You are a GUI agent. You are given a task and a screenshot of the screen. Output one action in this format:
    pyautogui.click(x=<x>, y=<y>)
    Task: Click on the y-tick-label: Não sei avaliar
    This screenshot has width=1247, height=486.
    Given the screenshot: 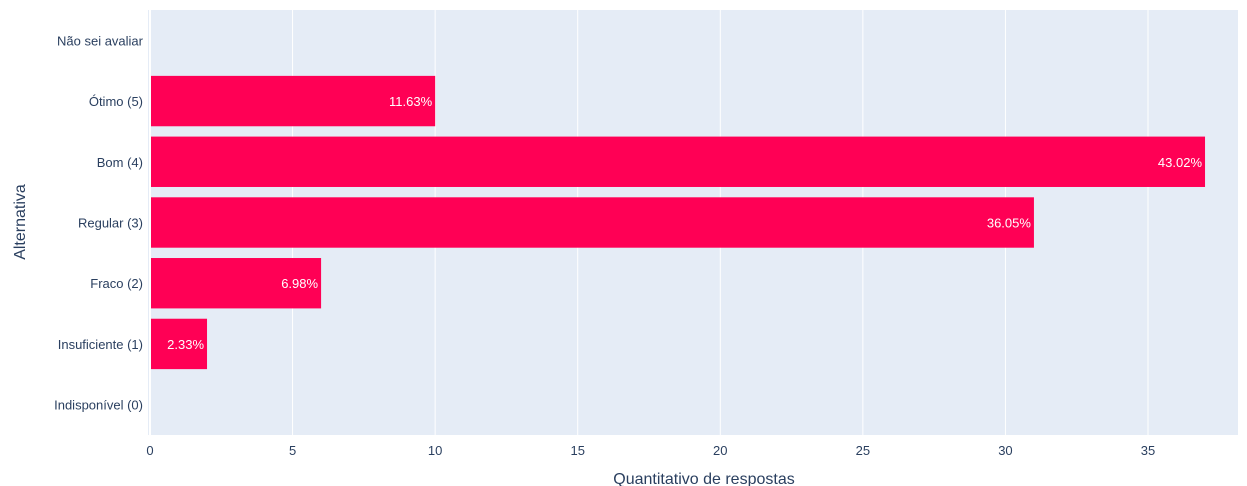 What is the action you would take?
    pyautogui.click(x=100, y=40)
    